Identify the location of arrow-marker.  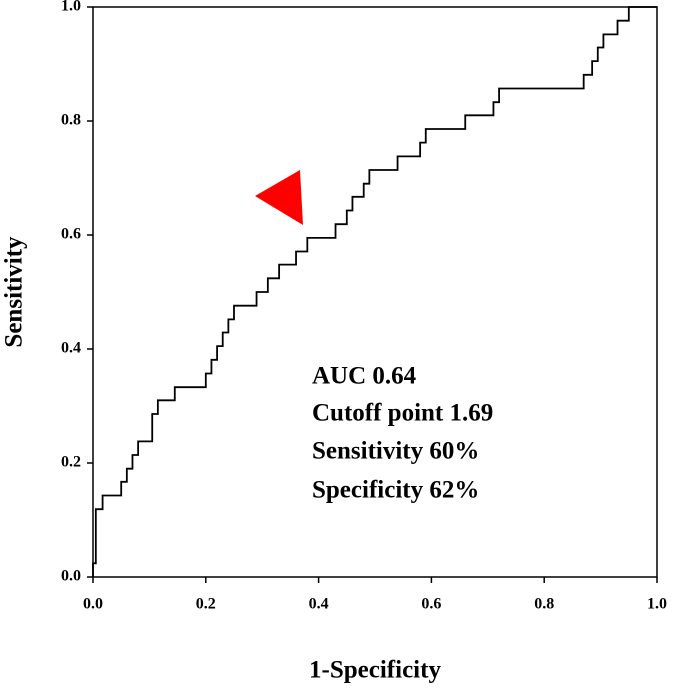
(279, 197).